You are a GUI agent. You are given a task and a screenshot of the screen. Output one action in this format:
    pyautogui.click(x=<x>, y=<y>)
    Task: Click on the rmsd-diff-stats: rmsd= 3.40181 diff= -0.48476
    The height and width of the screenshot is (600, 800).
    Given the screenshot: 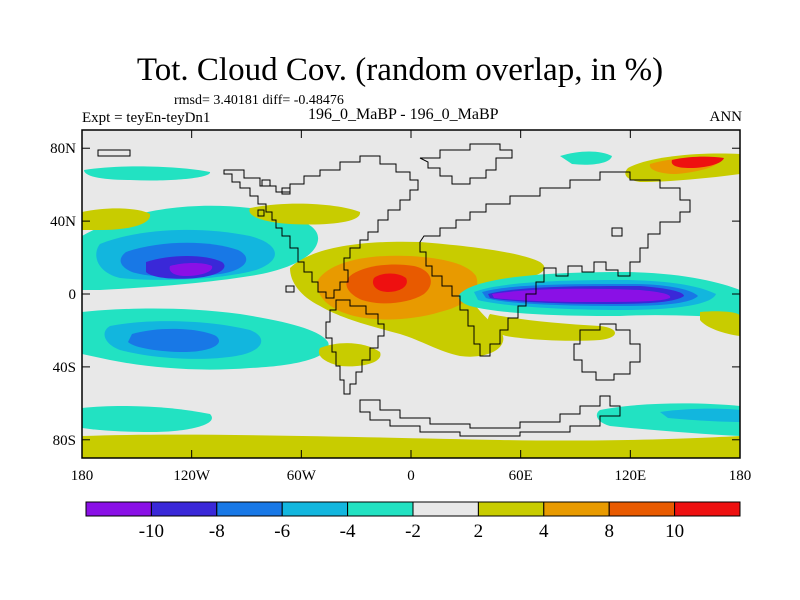 What is the action you would take?
    pyautogui.click(x=259, y=100)
    